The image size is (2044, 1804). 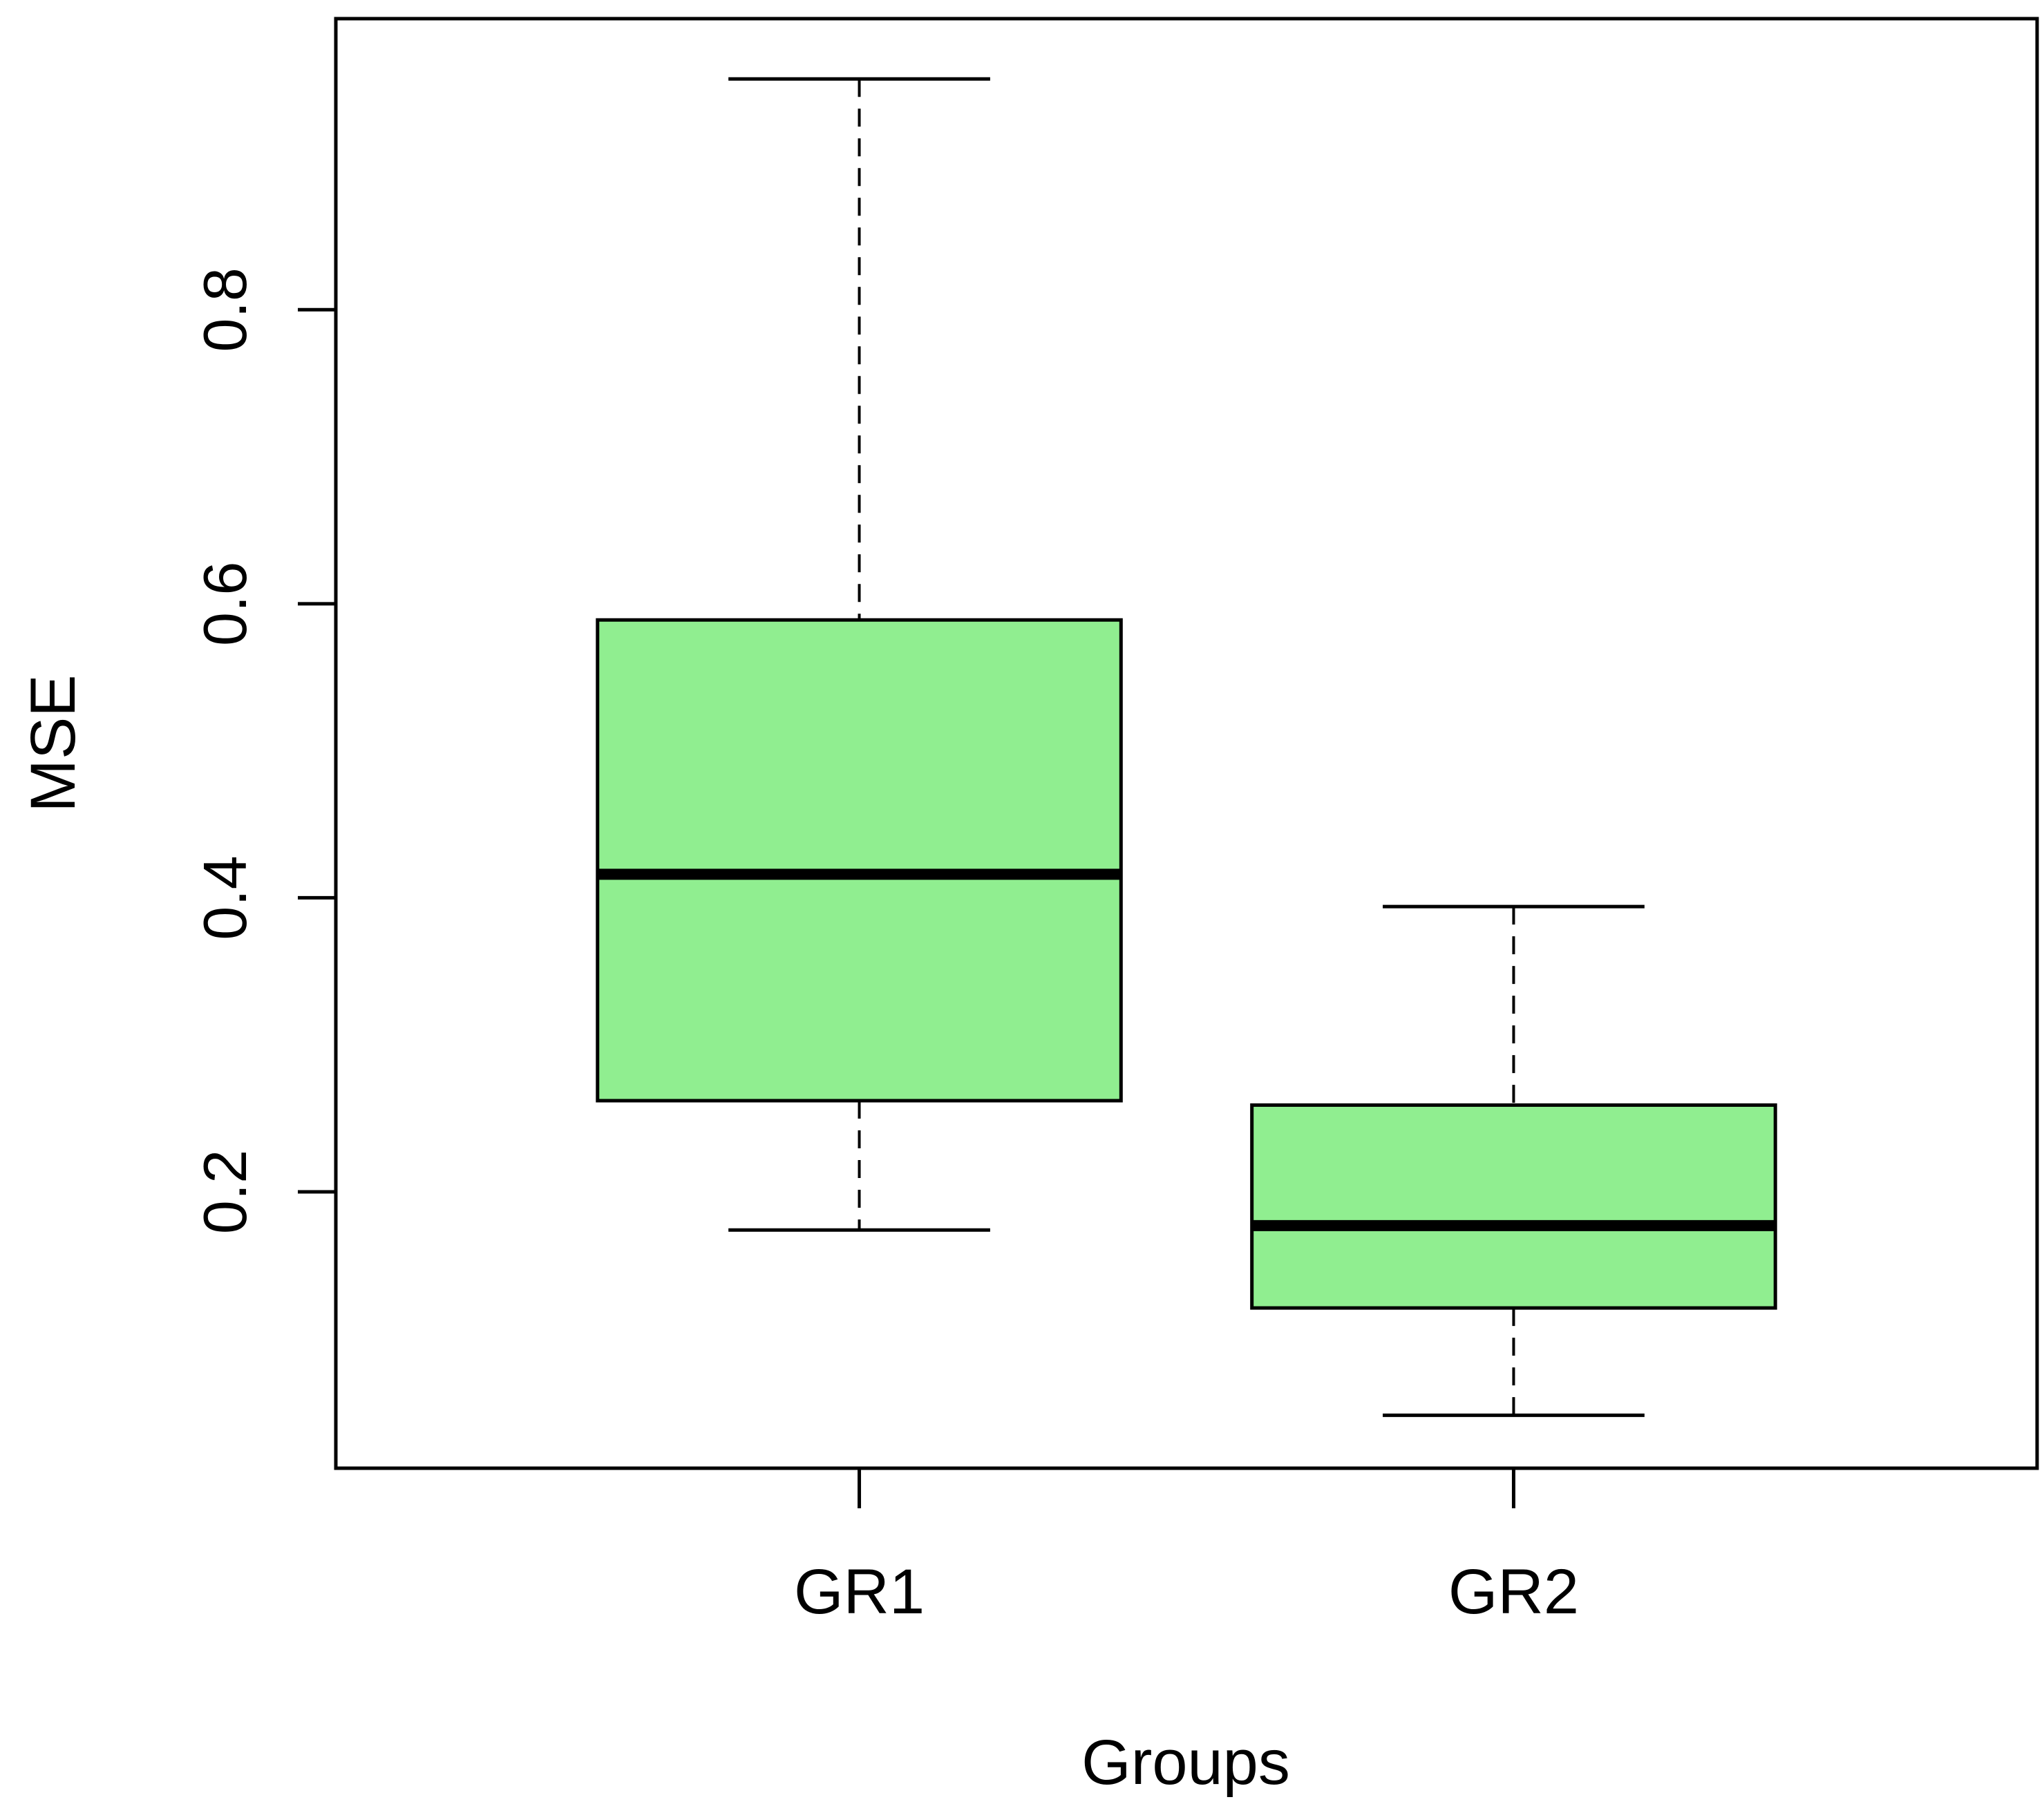 What do you see at coordinates (225, 309) in the screenshot?
I see `y-tick-label: 0.8` at bounding box center [225, 309].